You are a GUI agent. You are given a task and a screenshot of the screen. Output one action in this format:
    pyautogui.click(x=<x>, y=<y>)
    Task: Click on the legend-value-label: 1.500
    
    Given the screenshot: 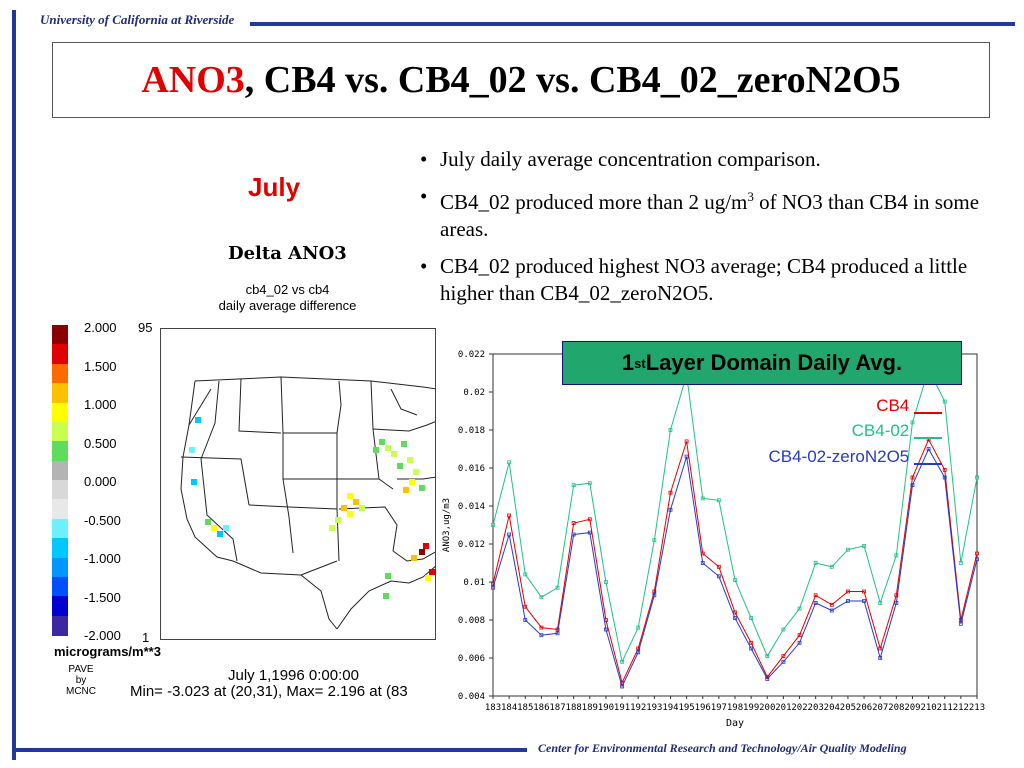 What is the action you would take?
    pyautogui.click(x=100, y=366)
    